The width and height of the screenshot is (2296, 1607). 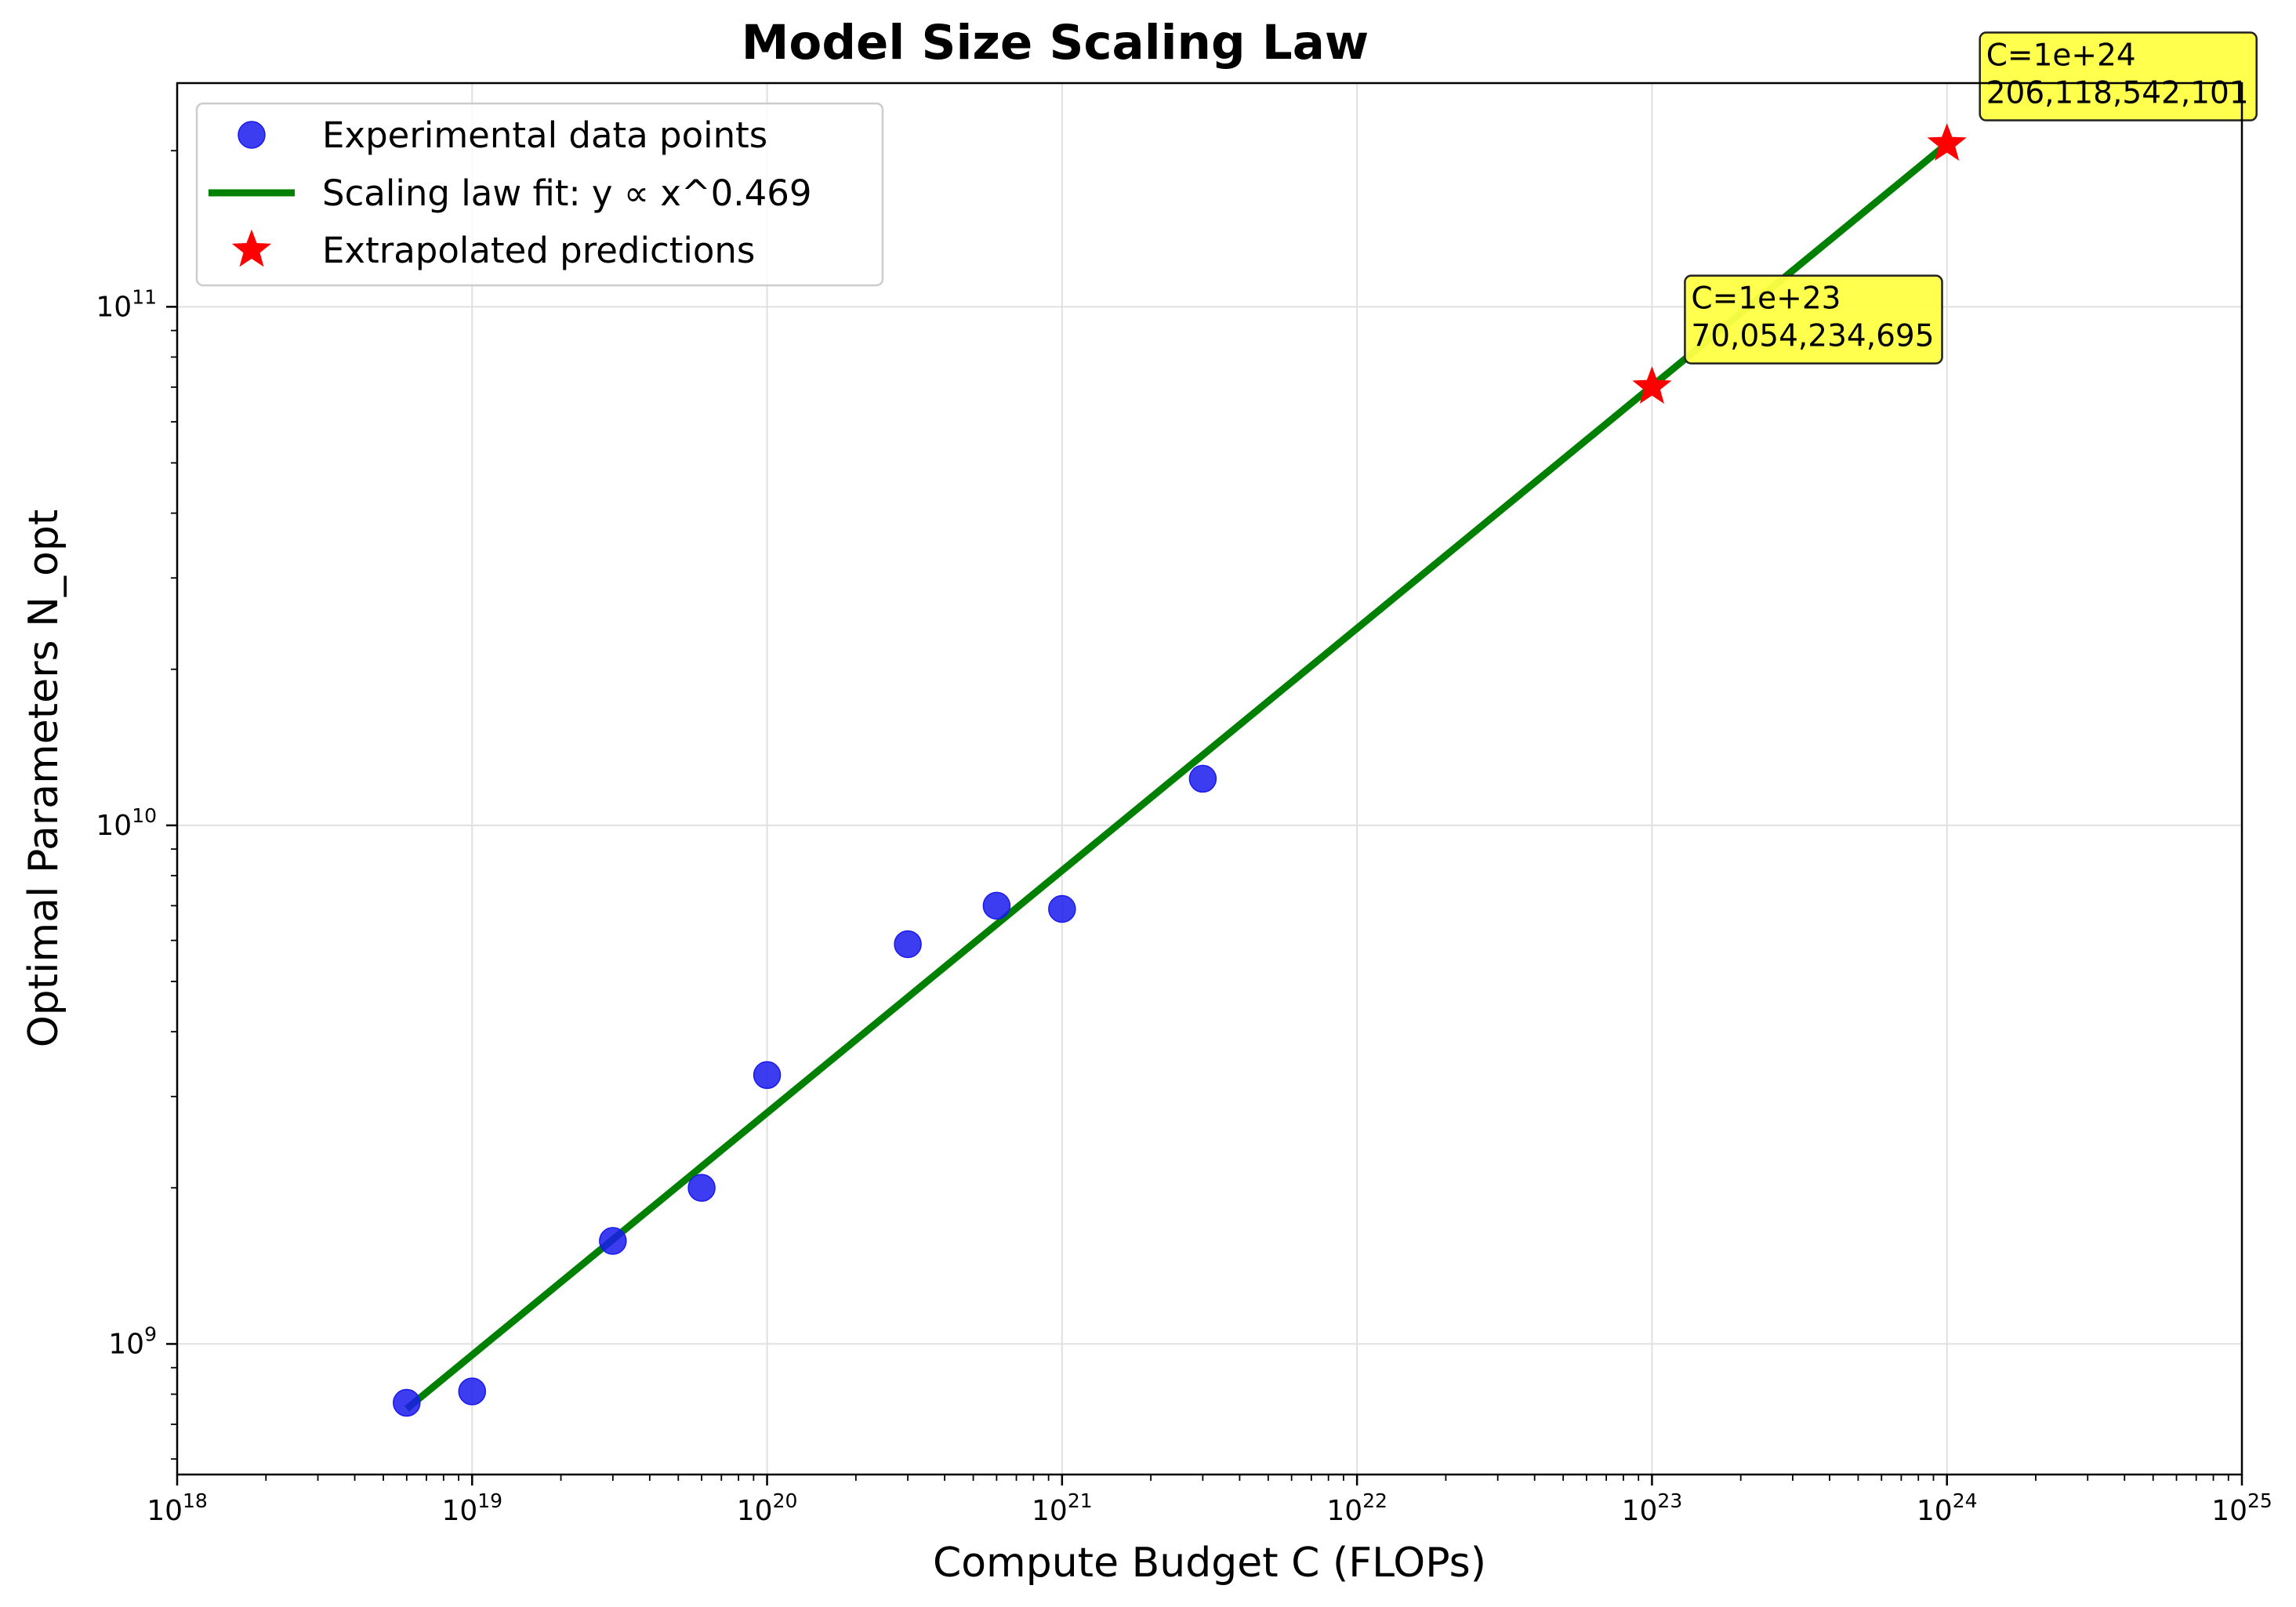 What do you see at coordinates (566, 193) in the screenshot?
I see `legend-label-fit: Scaling law fit: y ∝ x^0.469` at bounding box center [566, 193].